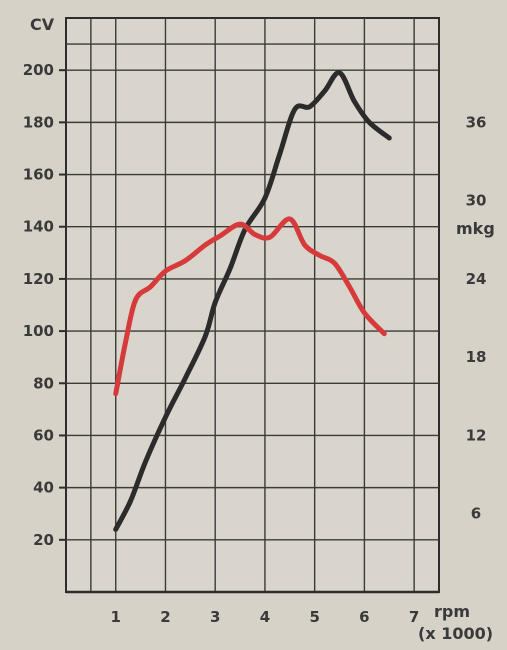  Describe the element at coordinates (475, 228) in the screenshot. I see `y-right-axis-label: mkg` at that location.